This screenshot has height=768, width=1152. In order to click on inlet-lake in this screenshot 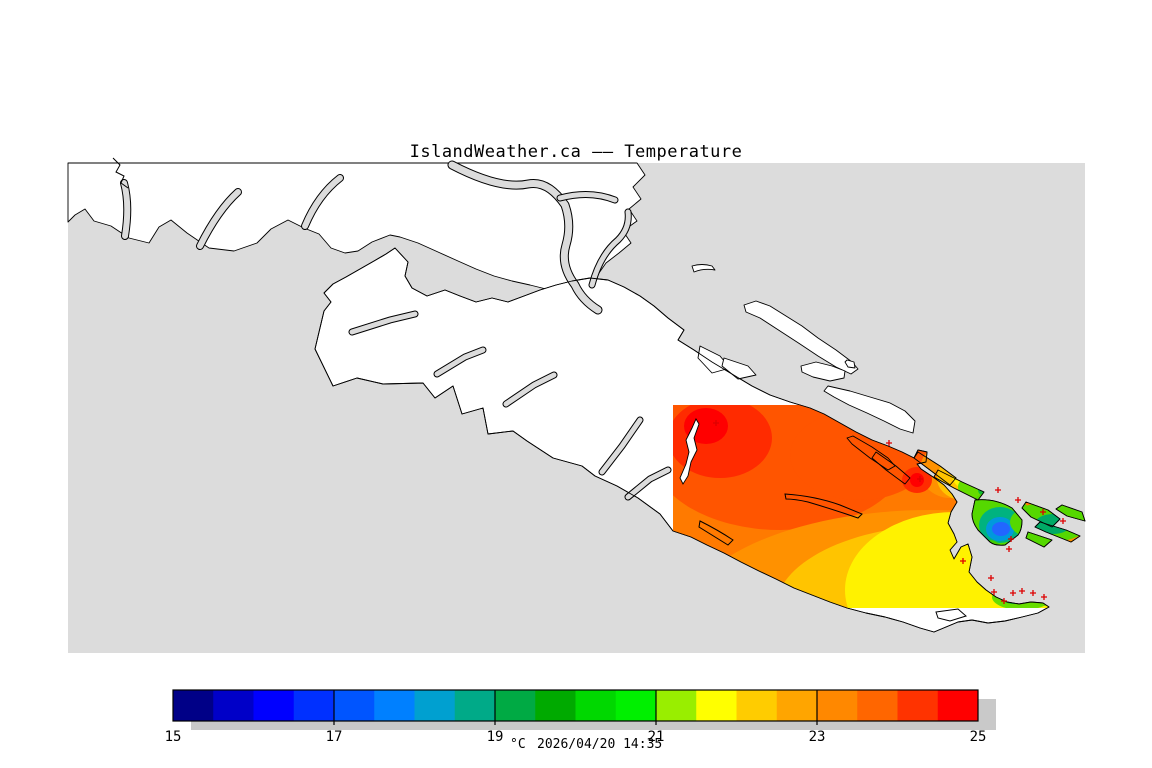, I will do `click(689, 451)`.